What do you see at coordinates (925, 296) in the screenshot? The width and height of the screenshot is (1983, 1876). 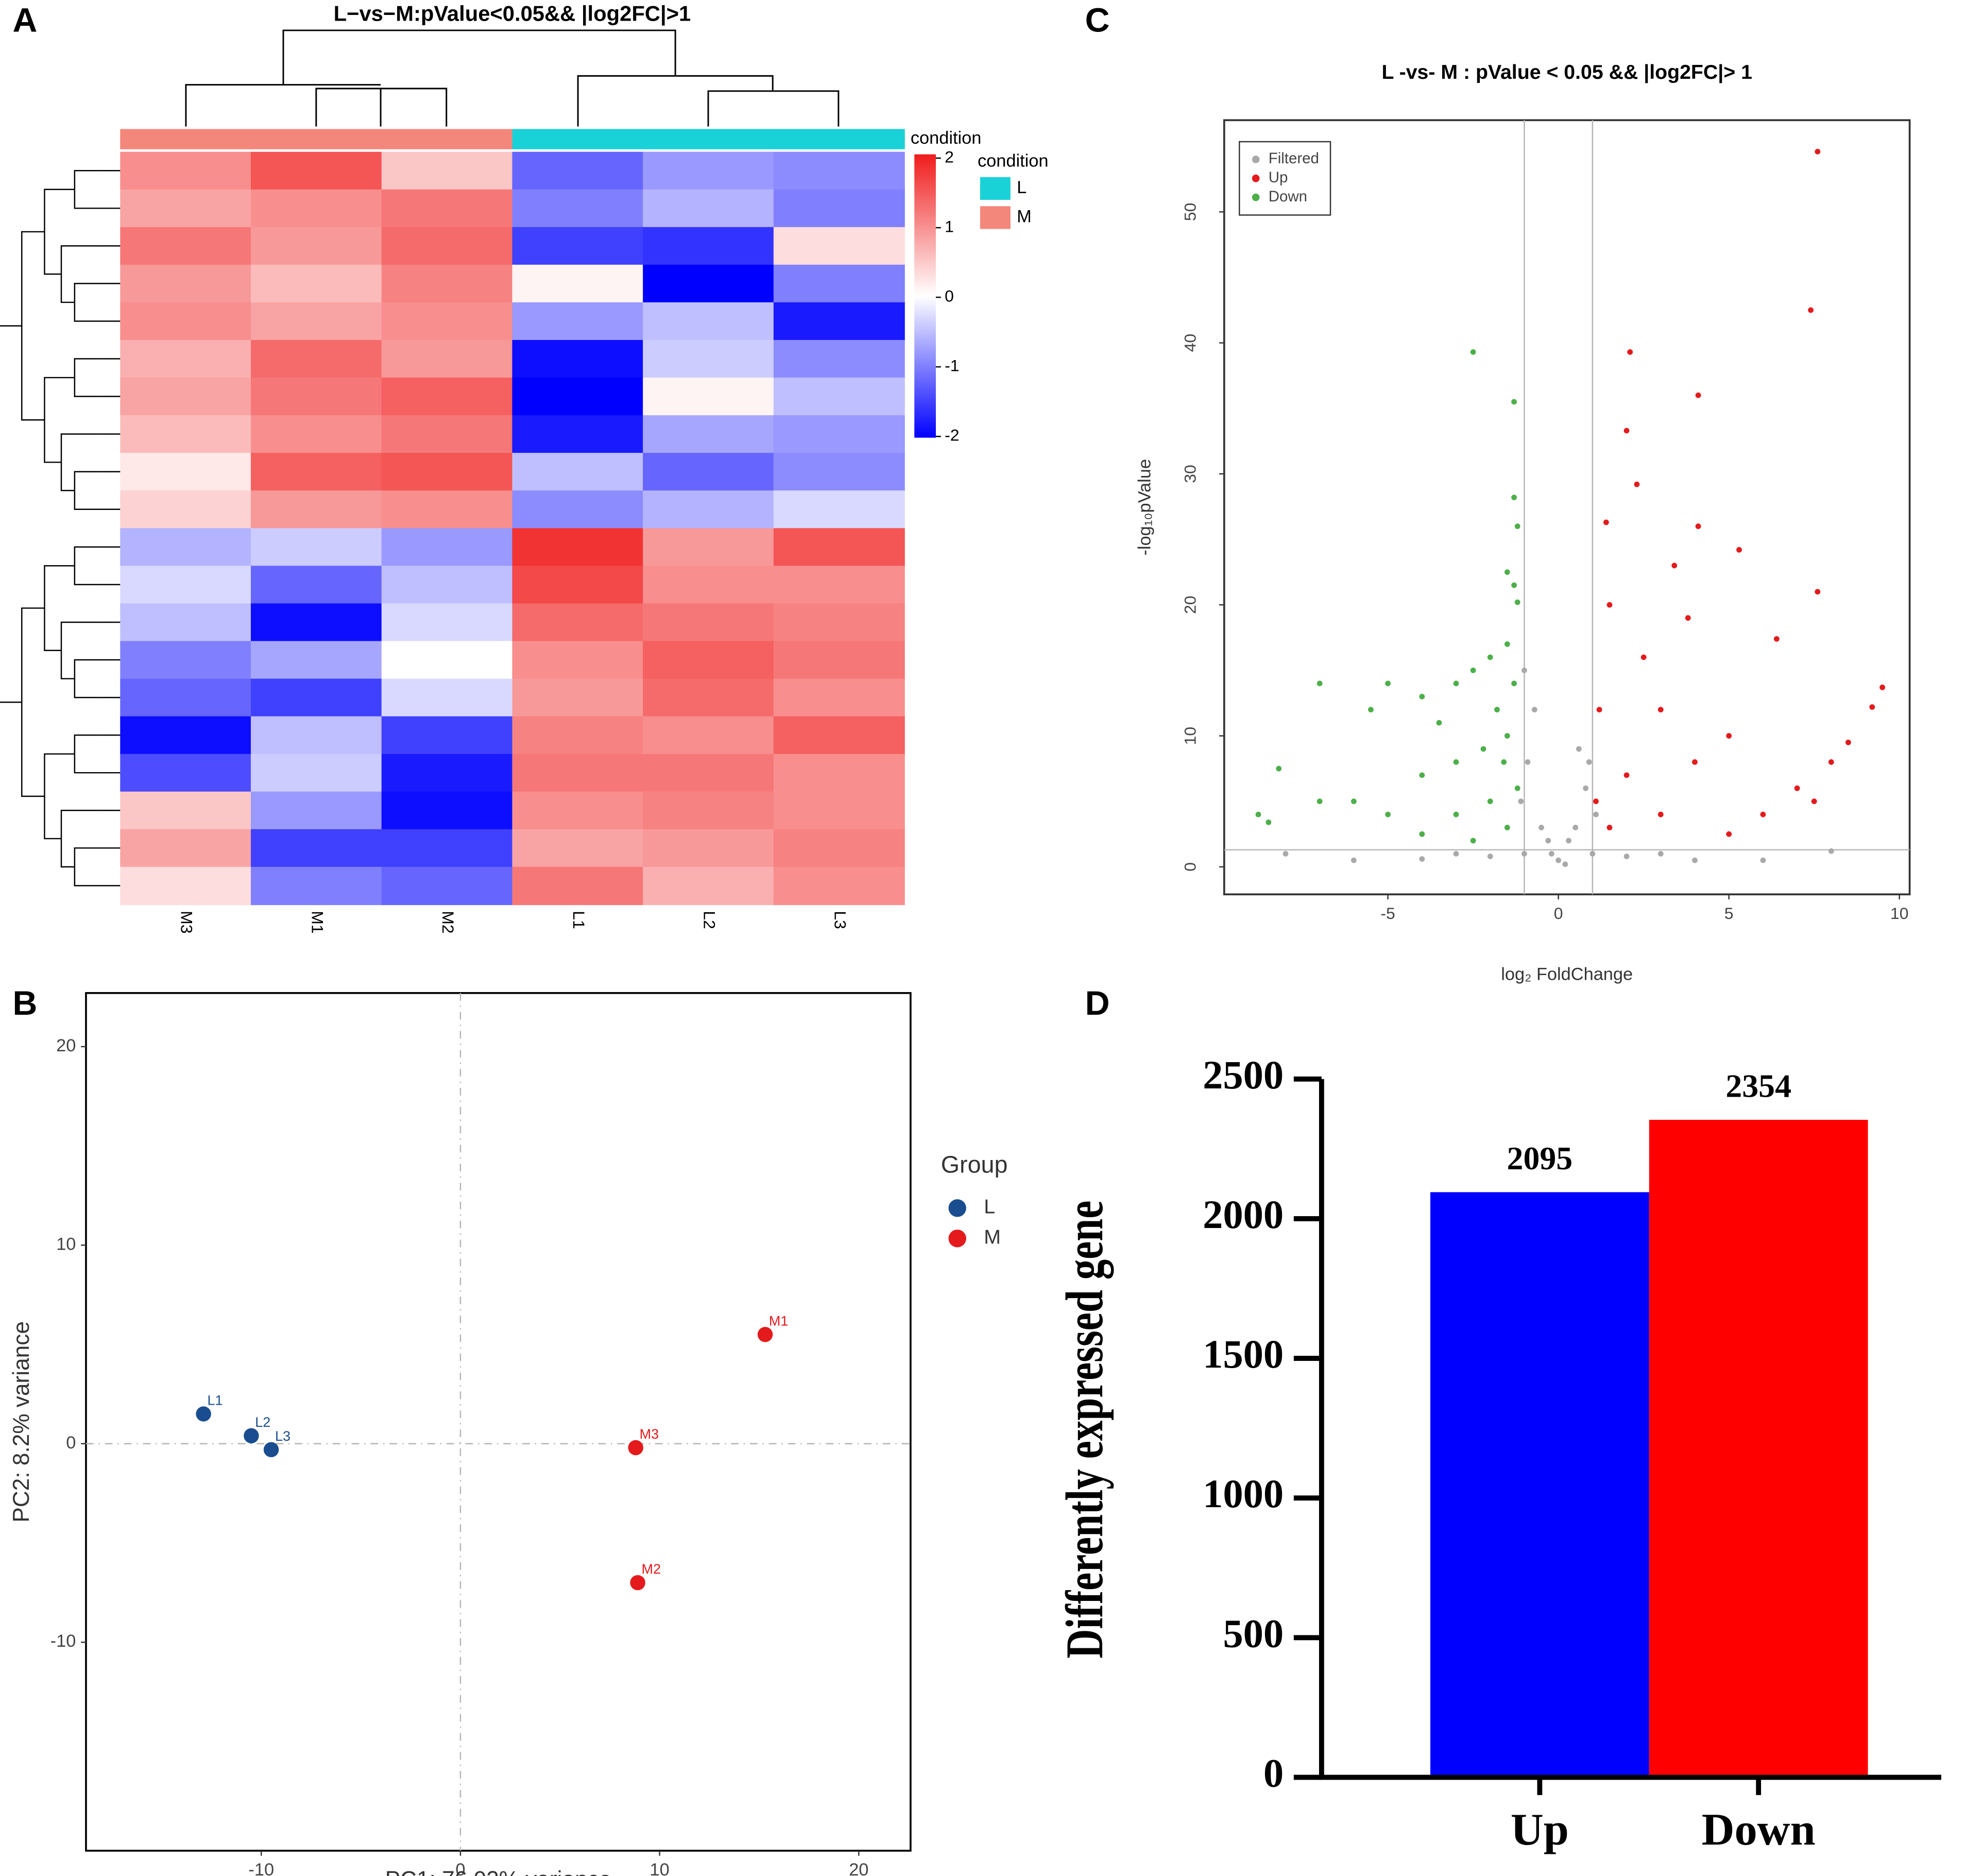 I see `colorbar` at bounding box center [925, 296].